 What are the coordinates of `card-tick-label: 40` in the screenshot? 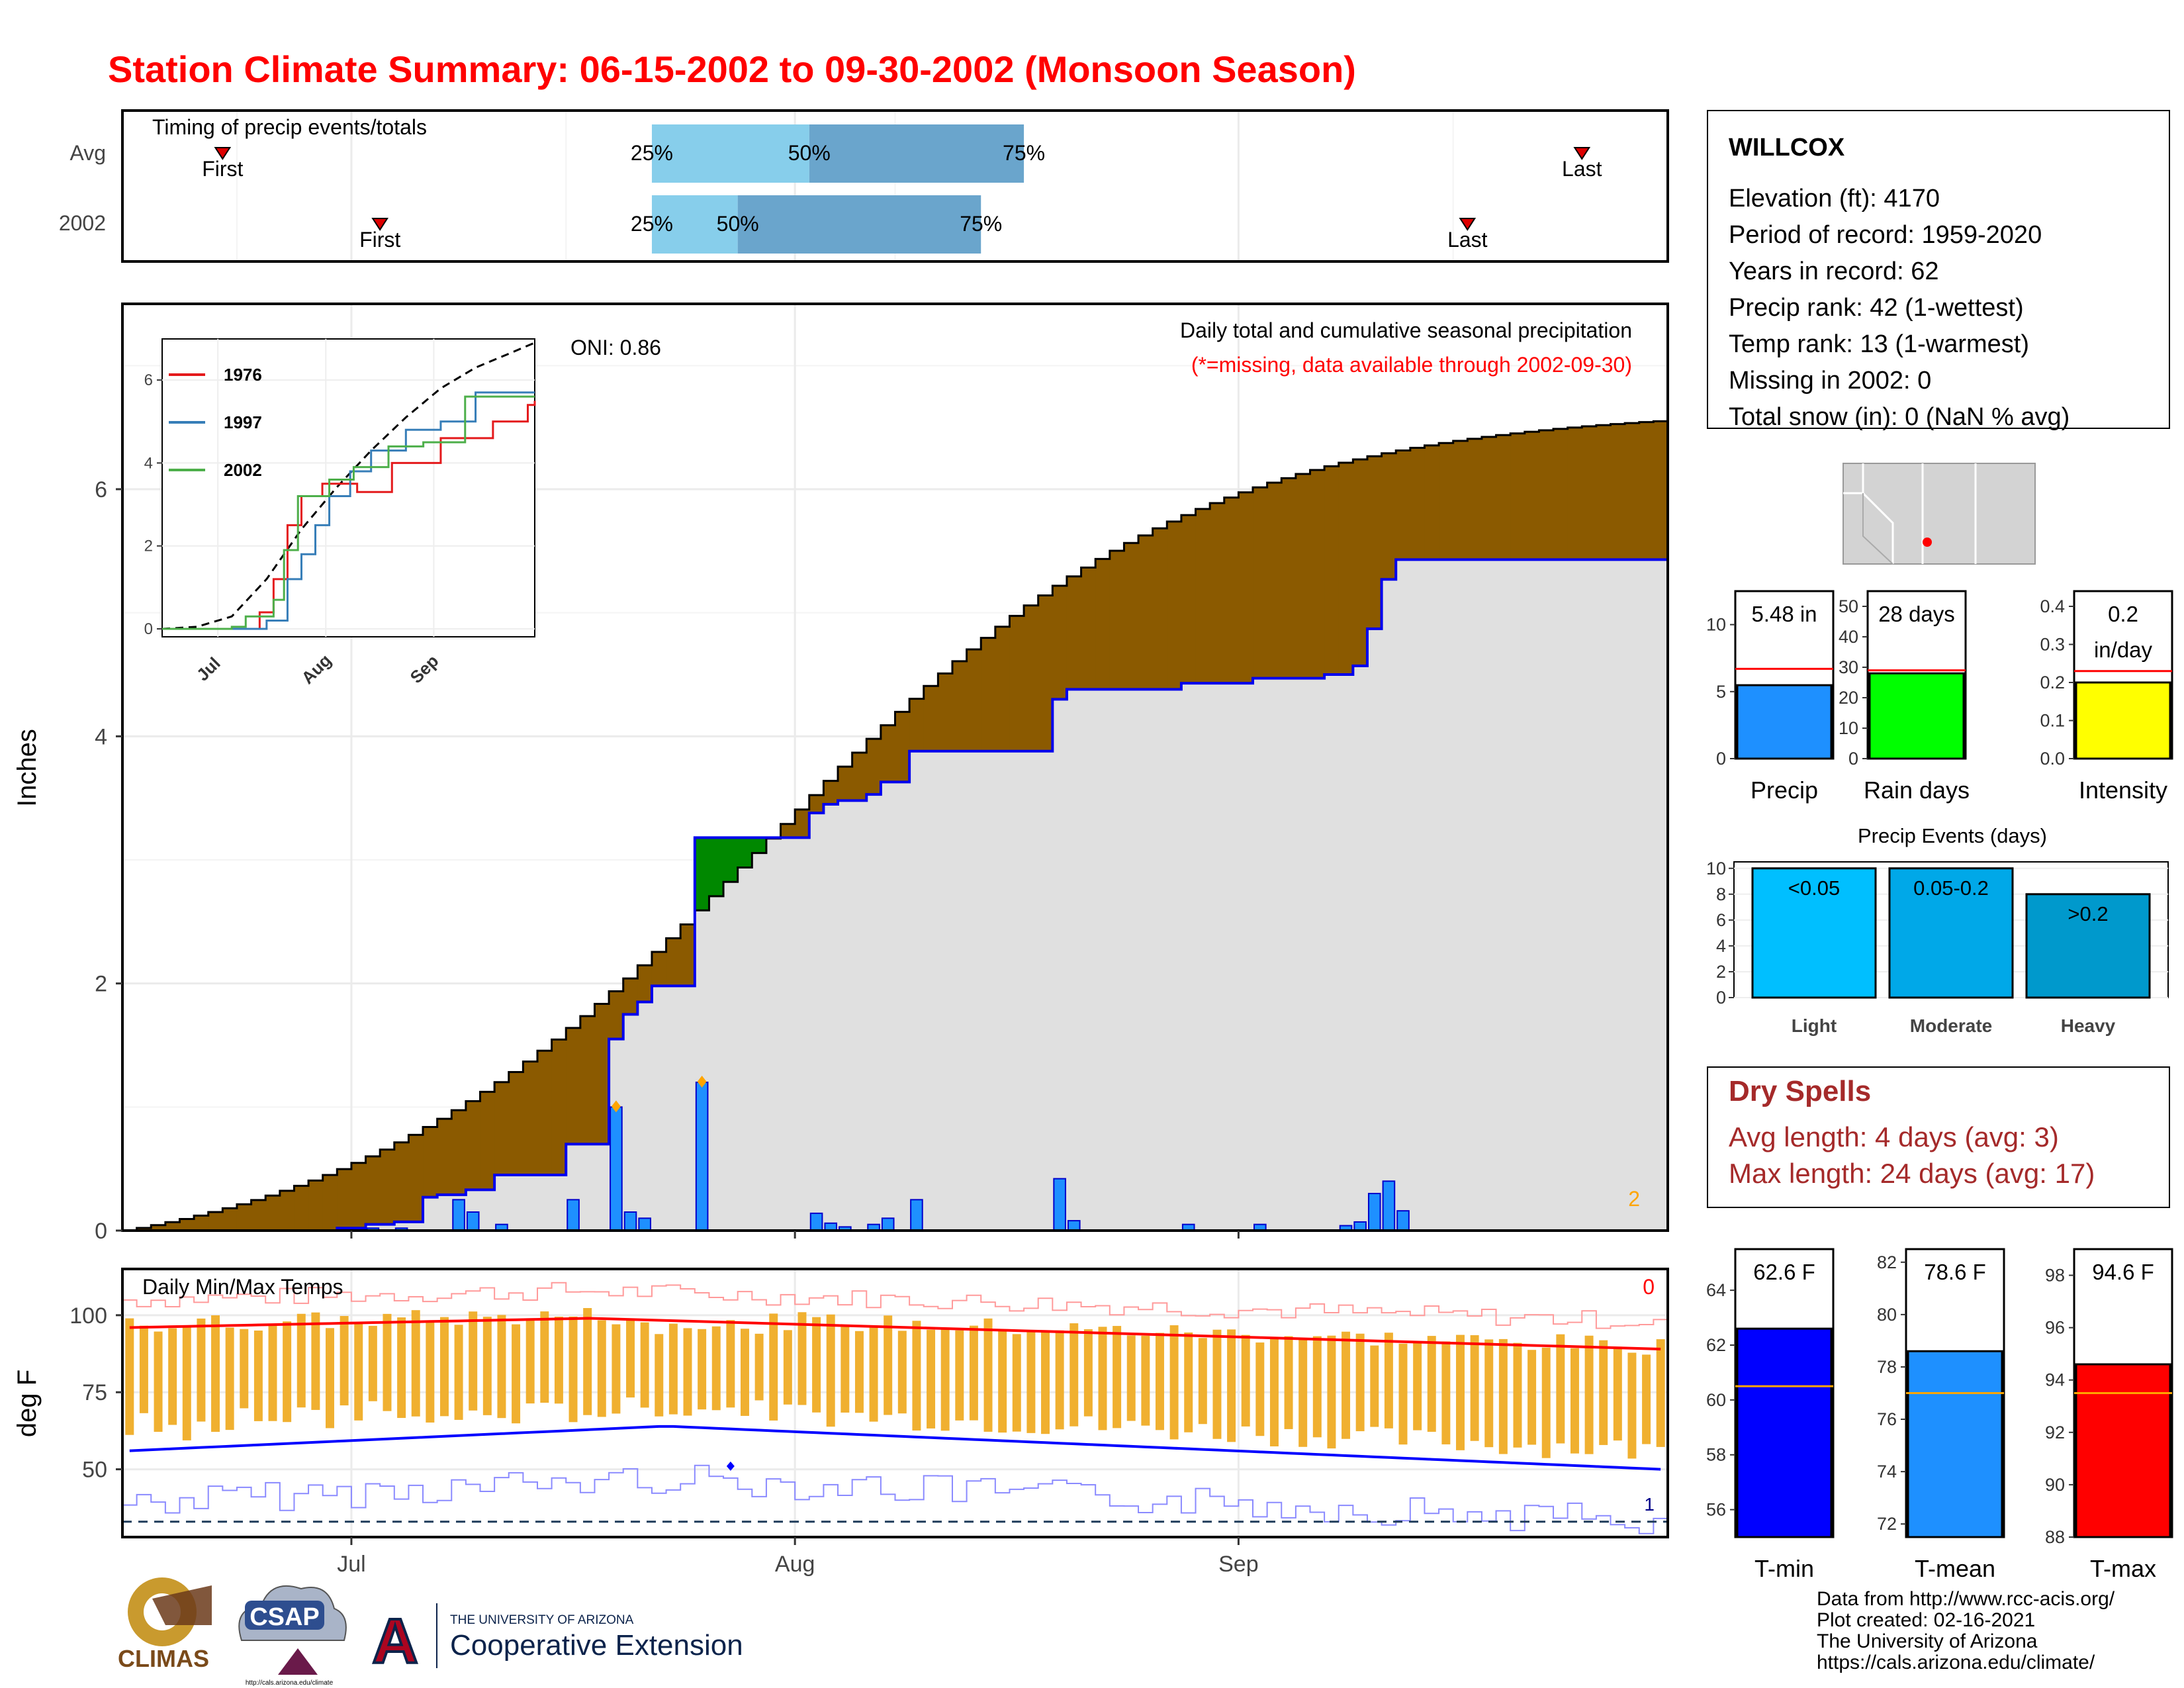 It's located at (1848, 637).